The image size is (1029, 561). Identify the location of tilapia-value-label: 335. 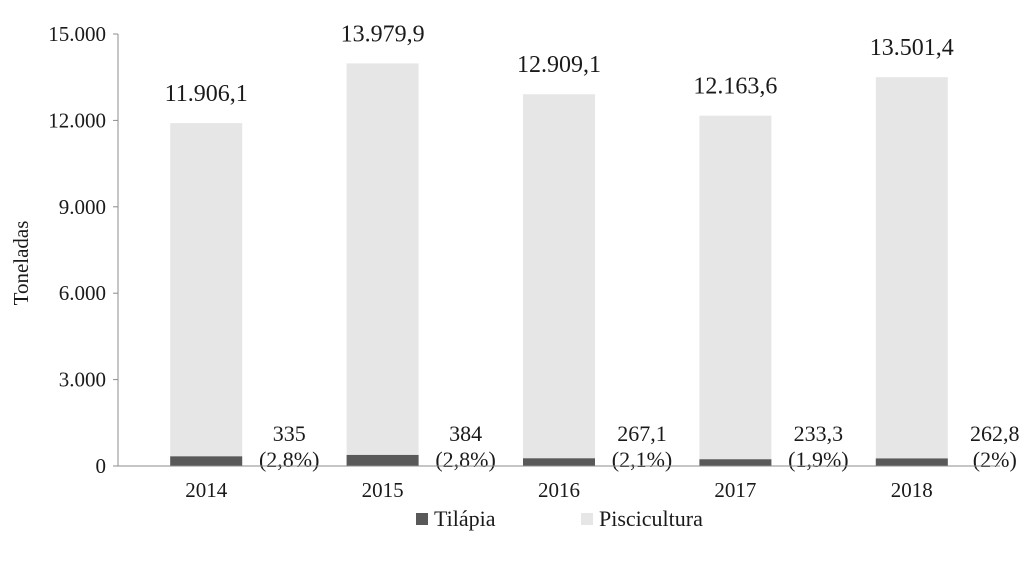
(289, 433).